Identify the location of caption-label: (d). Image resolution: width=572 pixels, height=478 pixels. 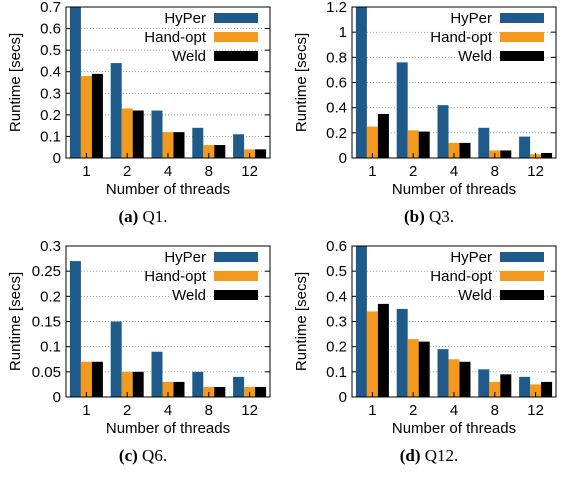
(410, 455).